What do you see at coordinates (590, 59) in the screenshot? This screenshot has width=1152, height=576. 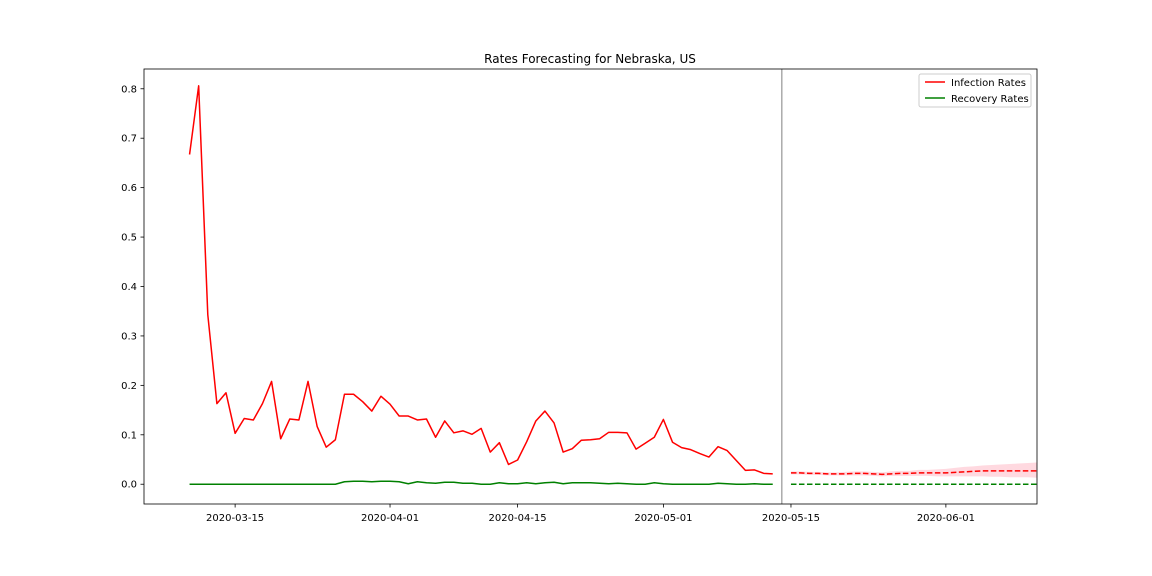 I see `chart-title: Rates Forecasting for Nebraska, US` at bounding box center [590, 59].